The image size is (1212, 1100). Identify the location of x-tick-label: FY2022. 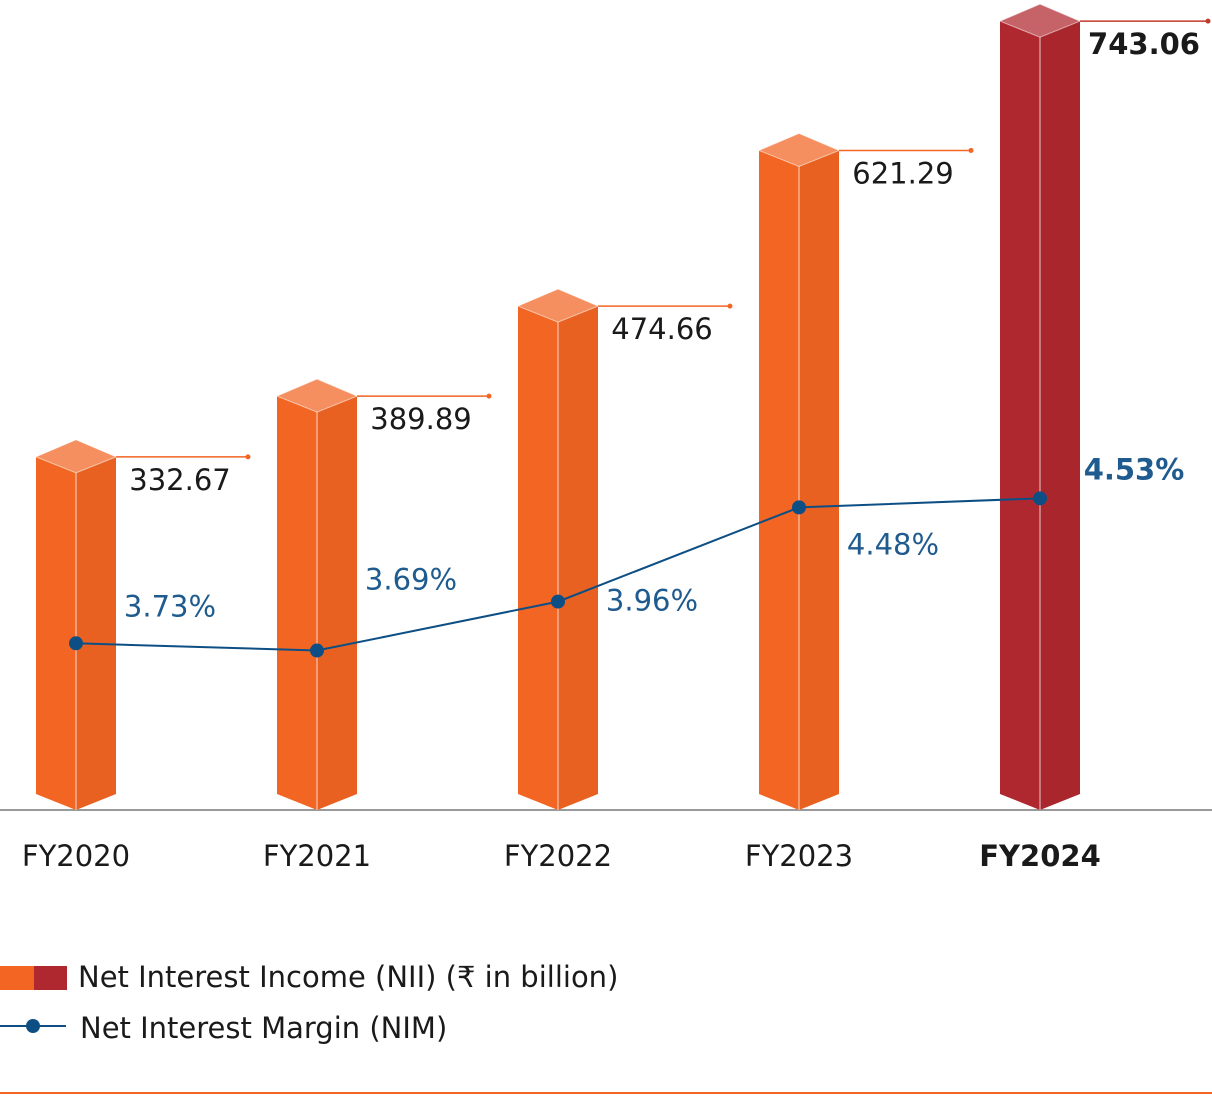
(558, 856).